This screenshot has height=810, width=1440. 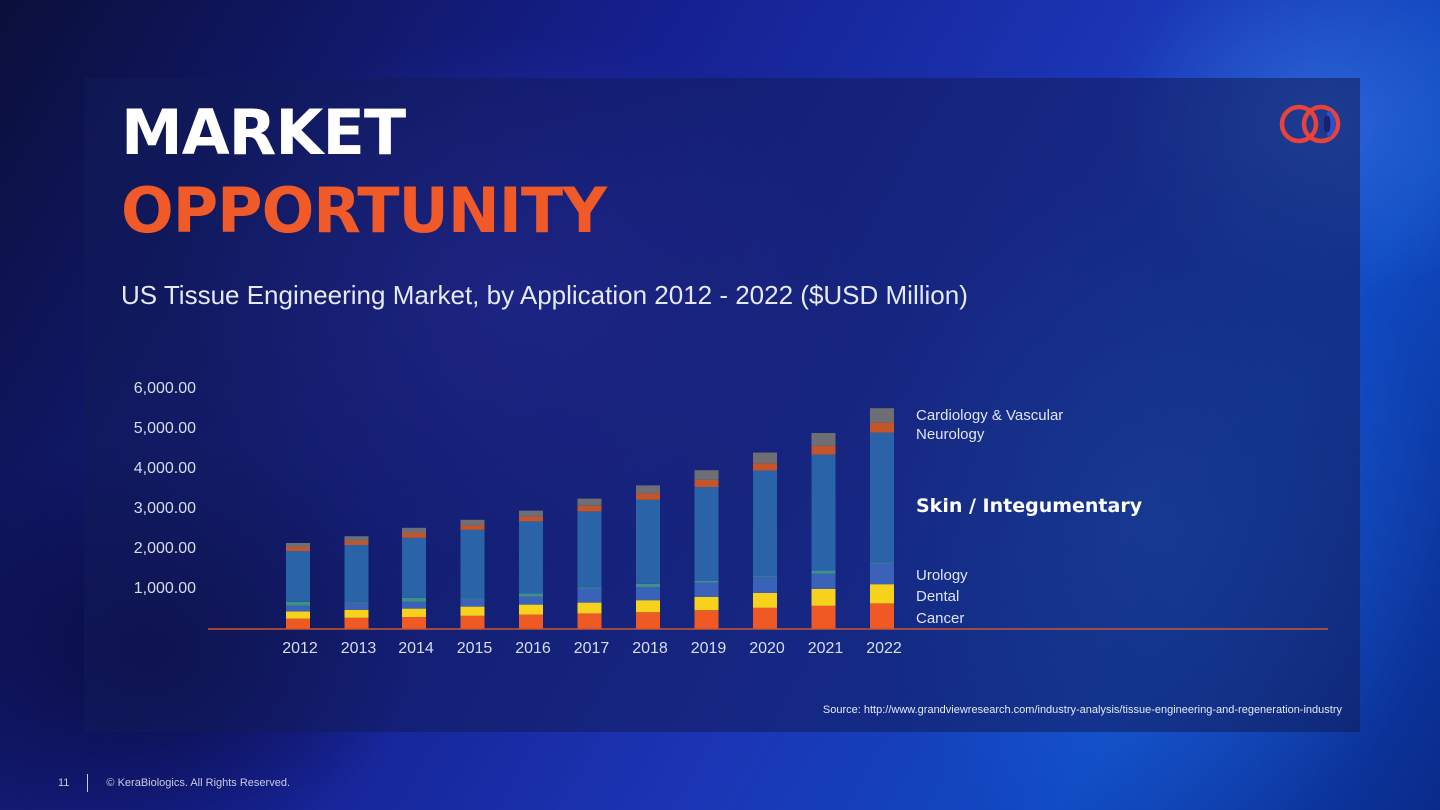 I want to click on bar-segment-skin-2012, so click(x=298, y=576).